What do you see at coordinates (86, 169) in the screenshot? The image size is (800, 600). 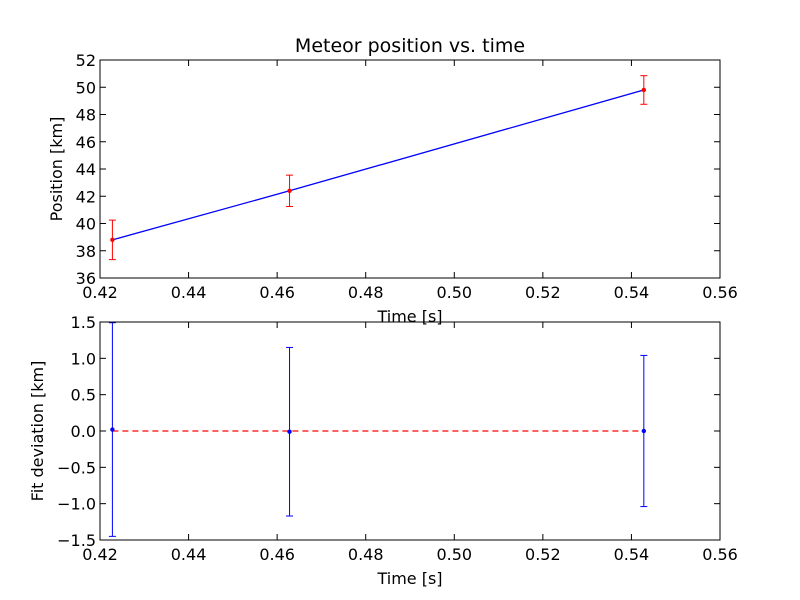 I see `position-y-tick-label: 44` at bounding box center [86, 169].